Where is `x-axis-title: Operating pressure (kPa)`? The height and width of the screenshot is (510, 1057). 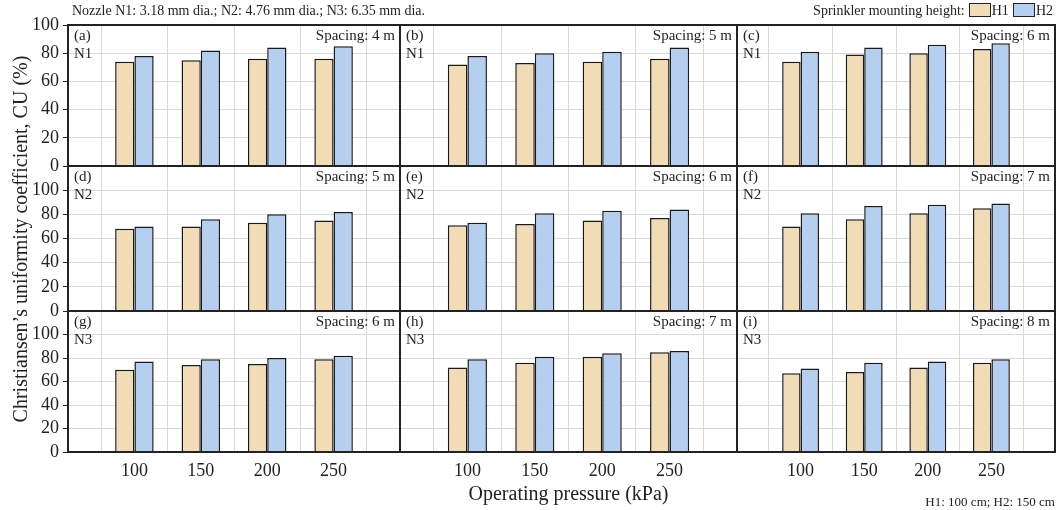 x-axis-title: Operating pressure (kPa) is located at coordinates (568, 493).